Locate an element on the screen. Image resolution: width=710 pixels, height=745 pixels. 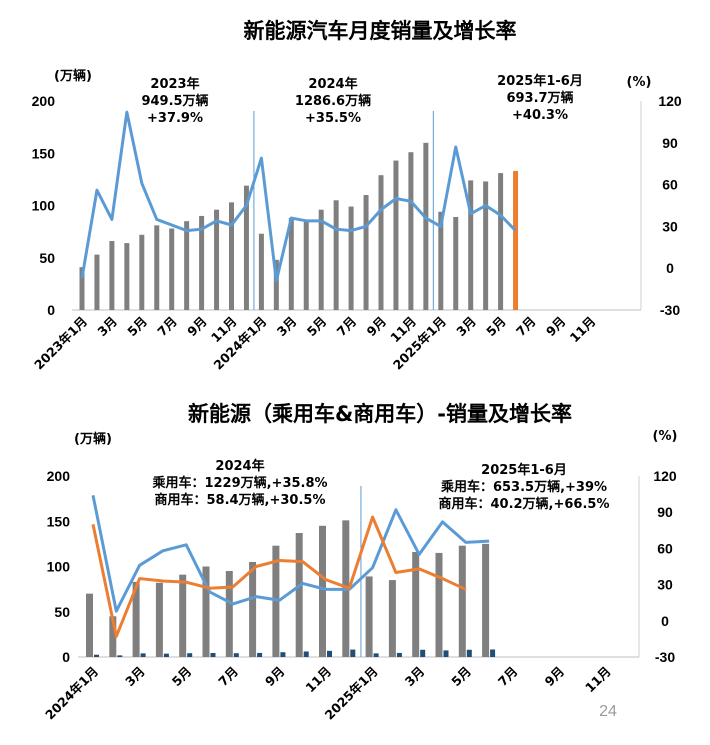
chart1-y-tick: 150 is located at coordinates (44, 153).